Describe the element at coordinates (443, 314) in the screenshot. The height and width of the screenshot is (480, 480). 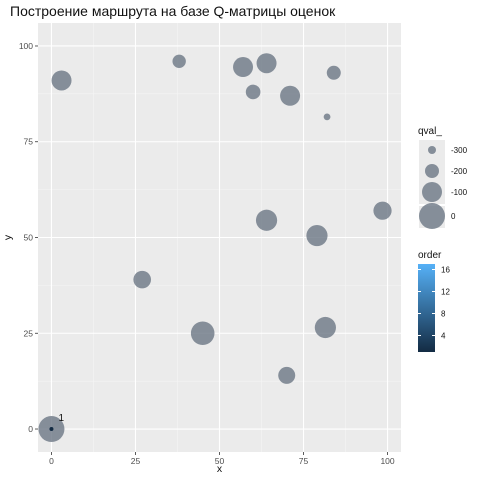
I see `color-key-label: 8` at that location.